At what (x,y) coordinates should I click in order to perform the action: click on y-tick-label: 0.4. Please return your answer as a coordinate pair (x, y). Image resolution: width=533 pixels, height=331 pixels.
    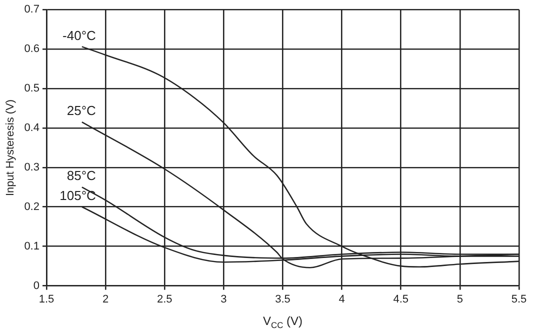
    Looking at the image, I should click on (32, 128).